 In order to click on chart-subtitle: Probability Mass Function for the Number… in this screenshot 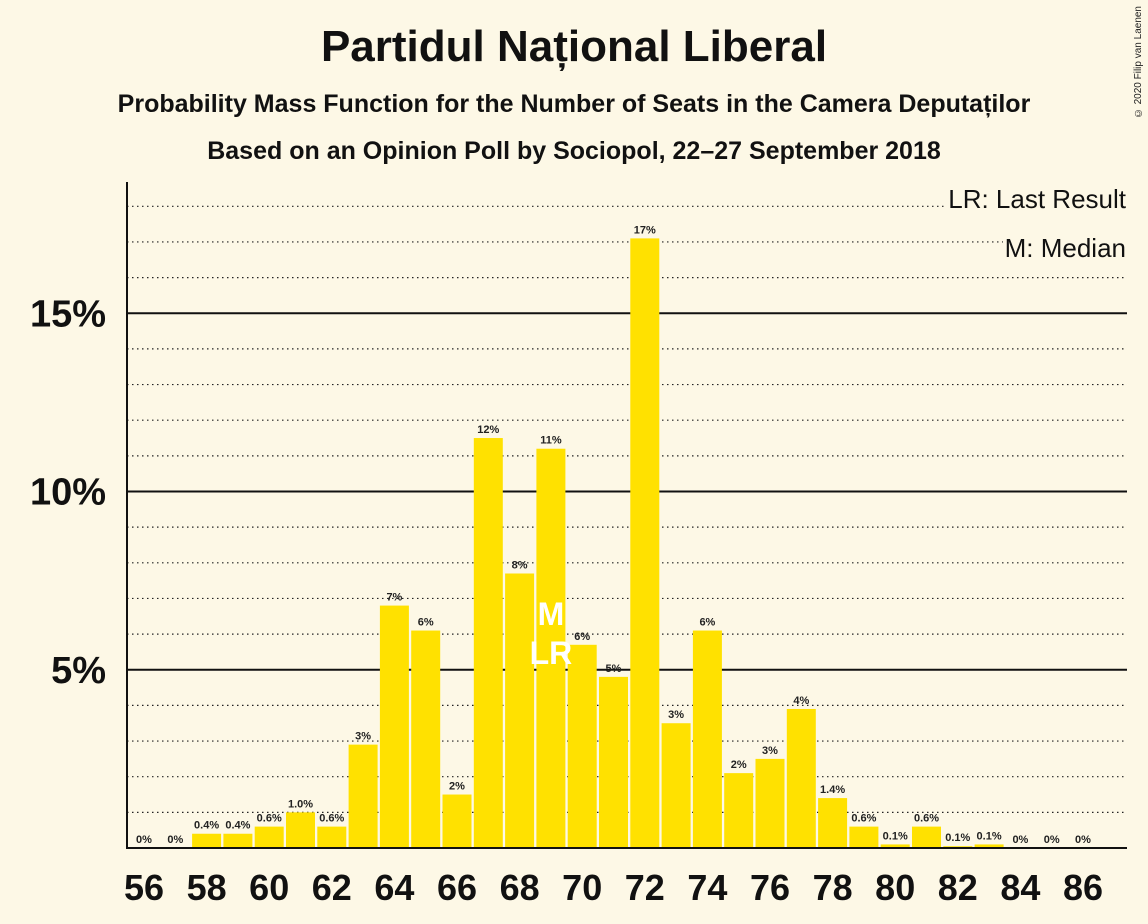, I will do `click(574, 104)`.